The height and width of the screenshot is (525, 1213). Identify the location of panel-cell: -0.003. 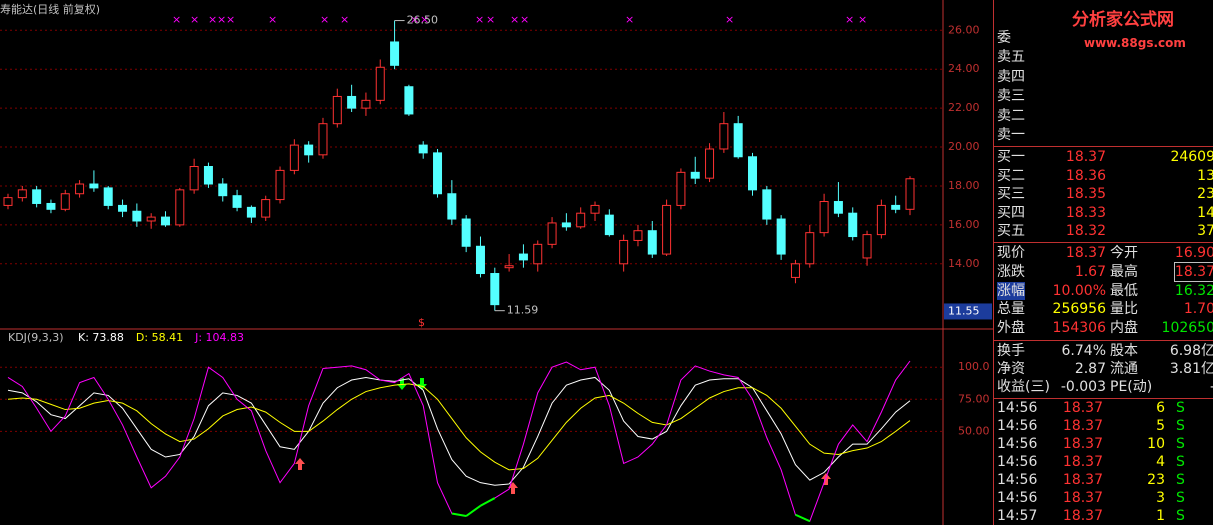
(1083, 387).